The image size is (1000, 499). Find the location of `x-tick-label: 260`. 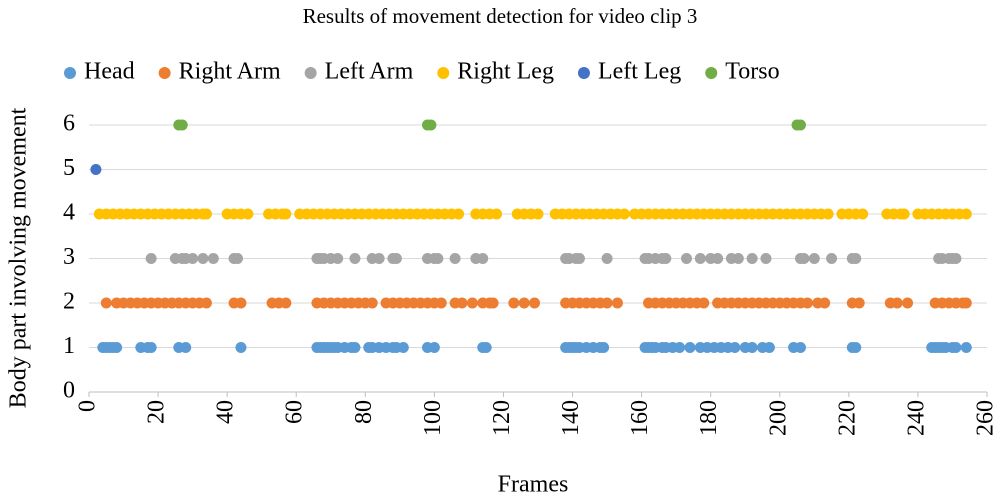

x-tick-label: 260 is located at coordinates (986, 418).